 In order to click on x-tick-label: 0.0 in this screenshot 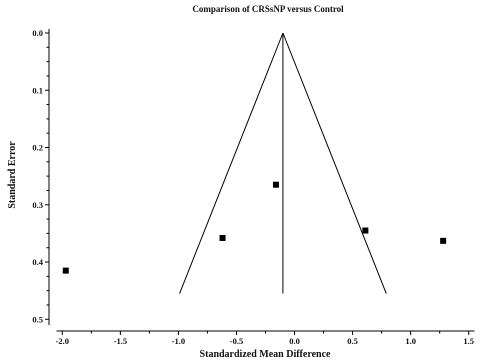, I will do `click(294, 341)`.